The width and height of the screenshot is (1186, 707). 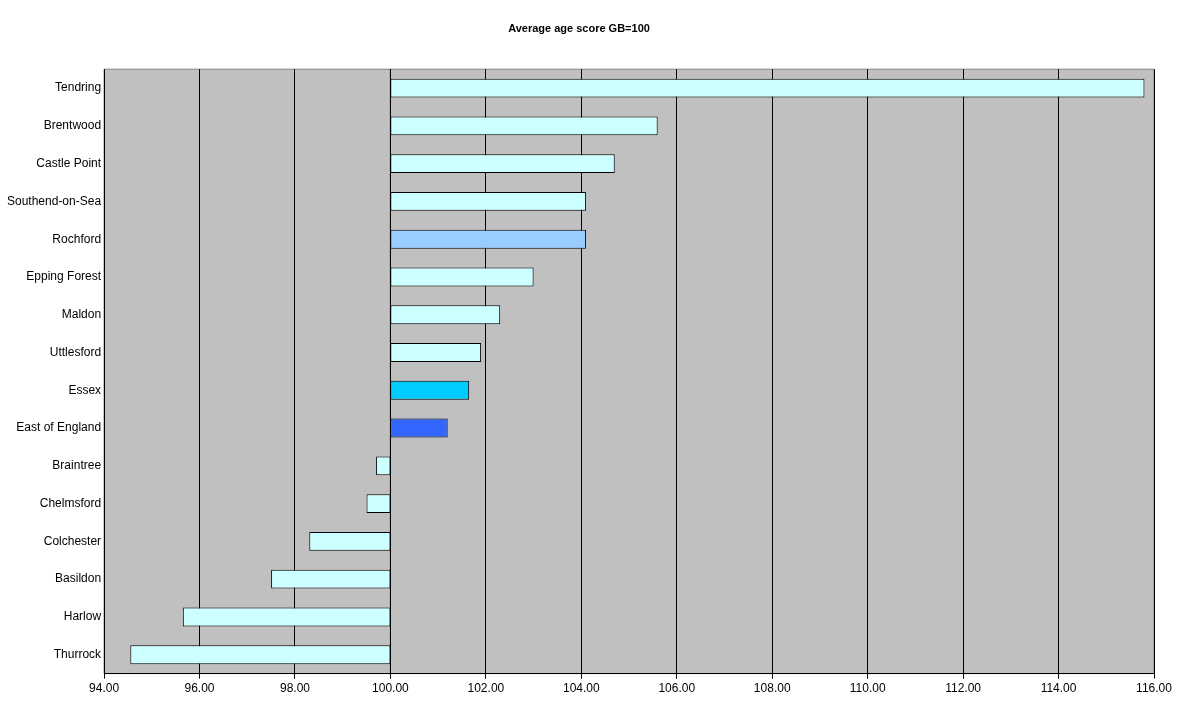 What do you see at coordinates (963, 688) in the screenshot?
I see `x-tick-label: 112.00` at bounding box center [963, 688].